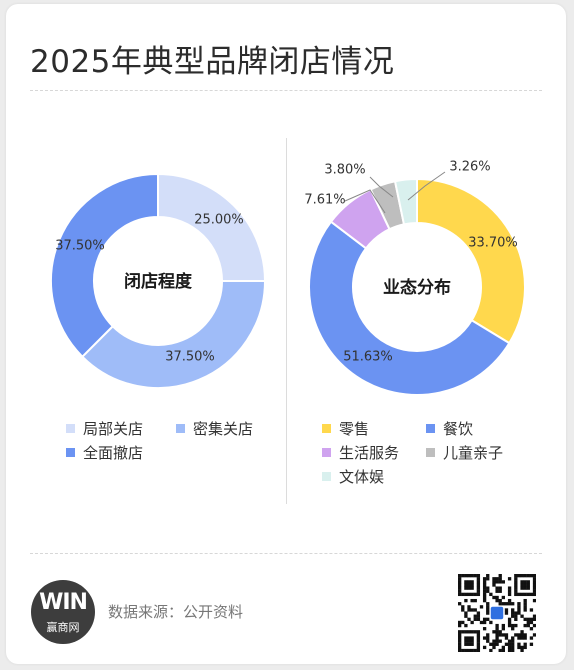  I want to click on legend-item: 全面撤店, so click(104, 452).